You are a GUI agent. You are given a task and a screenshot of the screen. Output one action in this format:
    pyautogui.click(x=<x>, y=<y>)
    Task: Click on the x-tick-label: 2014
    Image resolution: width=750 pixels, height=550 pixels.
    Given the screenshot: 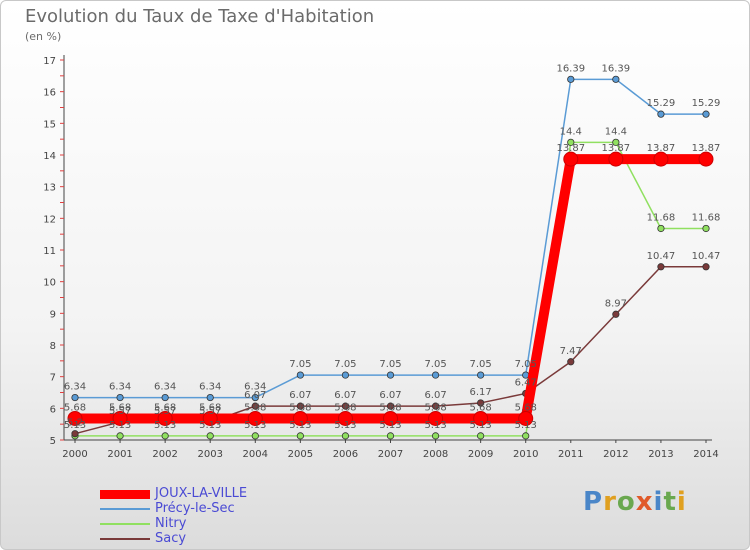 What is the action you would take?
    pyautogui.click(x=705, y=454)
    